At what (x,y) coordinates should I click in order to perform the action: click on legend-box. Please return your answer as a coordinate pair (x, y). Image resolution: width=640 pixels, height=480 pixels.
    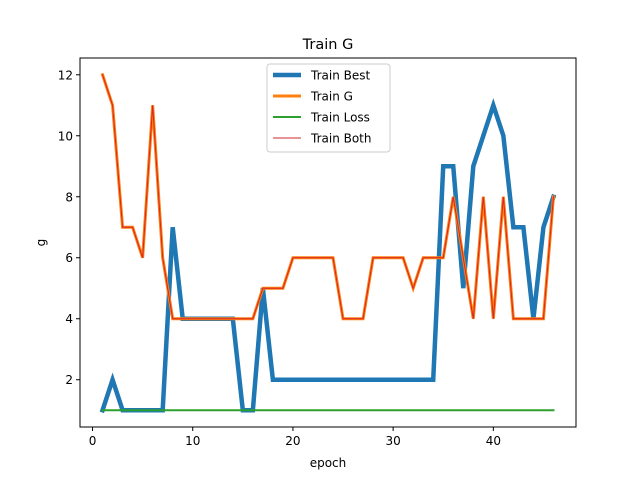
    Looking at the image, I should click on (328, 108).